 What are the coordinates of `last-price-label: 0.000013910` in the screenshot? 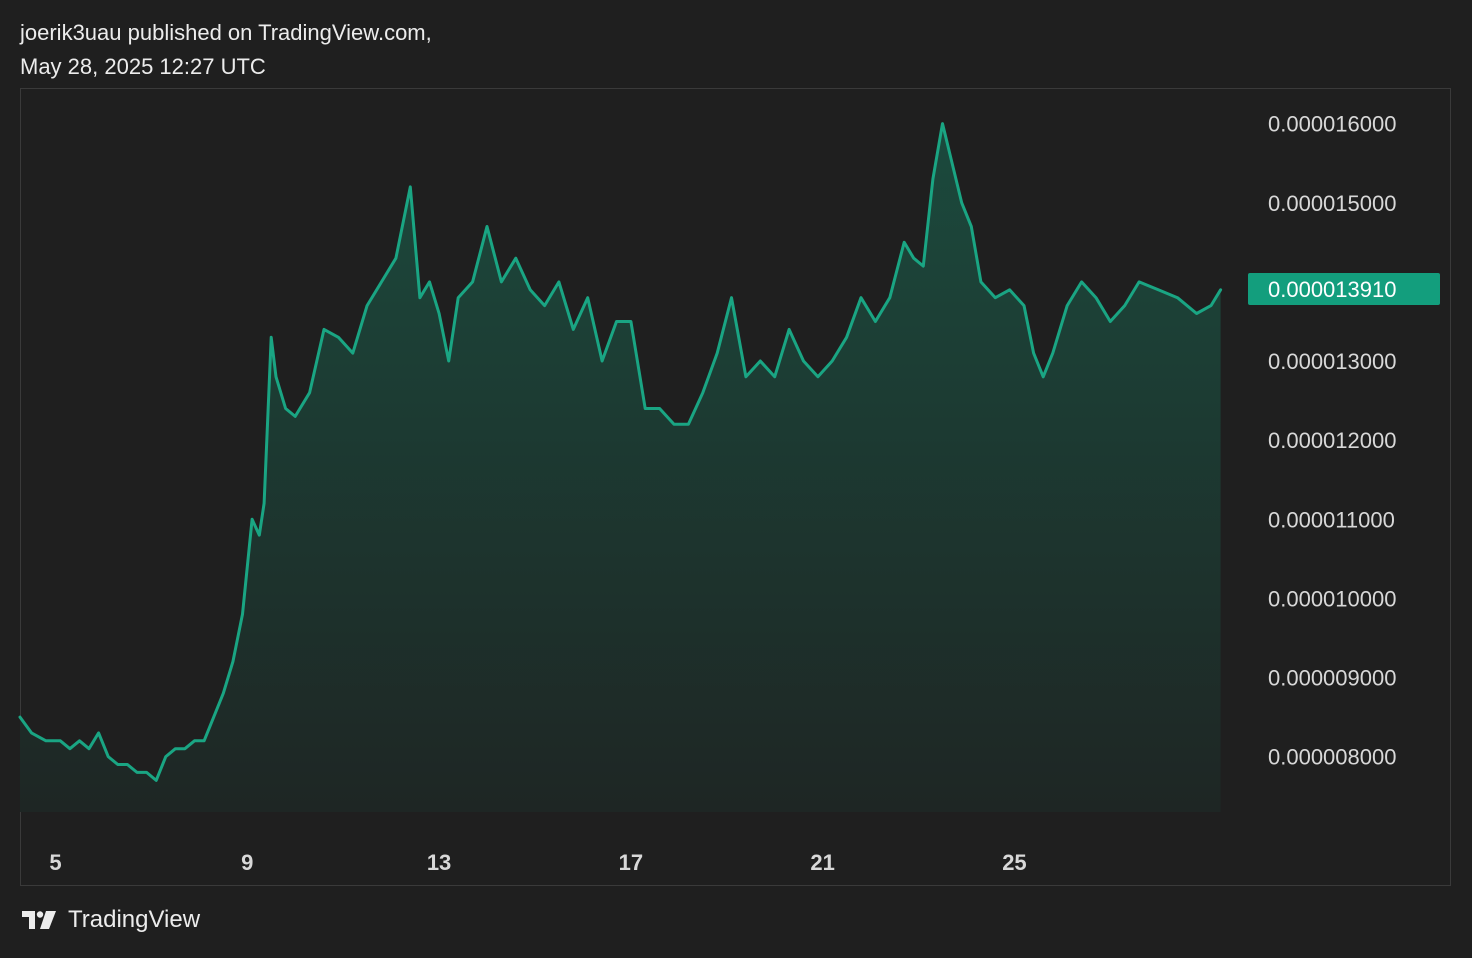 It's located at (1332, 289).